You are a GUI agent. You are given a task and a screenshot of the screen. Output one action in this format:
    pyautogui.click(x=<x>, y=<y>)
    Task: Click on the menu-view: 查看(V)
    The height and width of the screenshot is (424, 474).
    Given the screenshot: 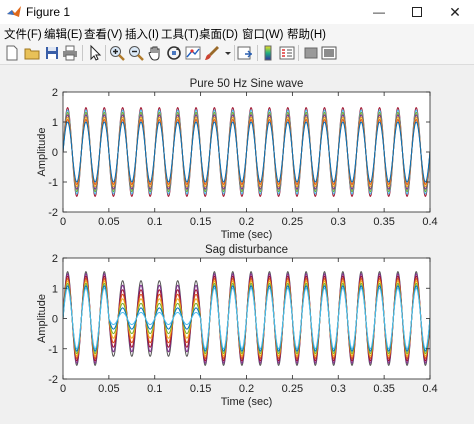 What is the action you would take?
    pyautogui.click(x=103, y=35)
    